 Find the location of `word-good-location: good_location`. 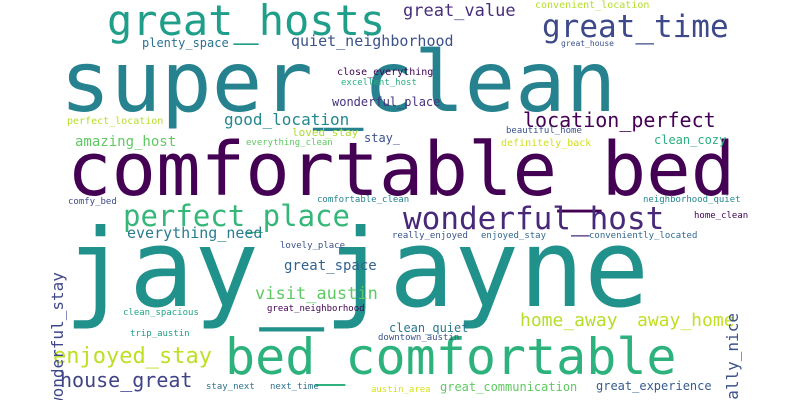

word-good-location: good_location is located at coordinates (287, 119).